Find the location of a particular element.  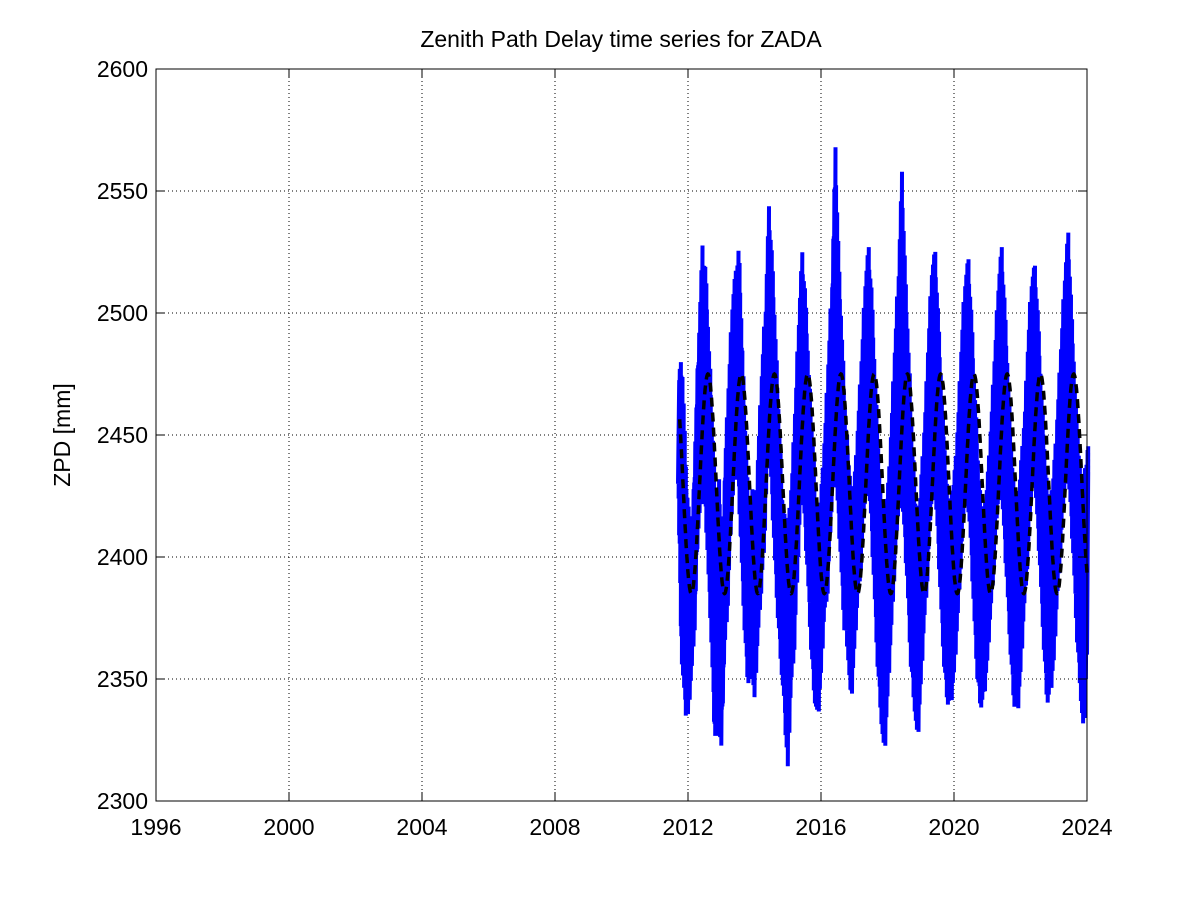

x-tick-label: 2008 is located at coordinates (554, 827).